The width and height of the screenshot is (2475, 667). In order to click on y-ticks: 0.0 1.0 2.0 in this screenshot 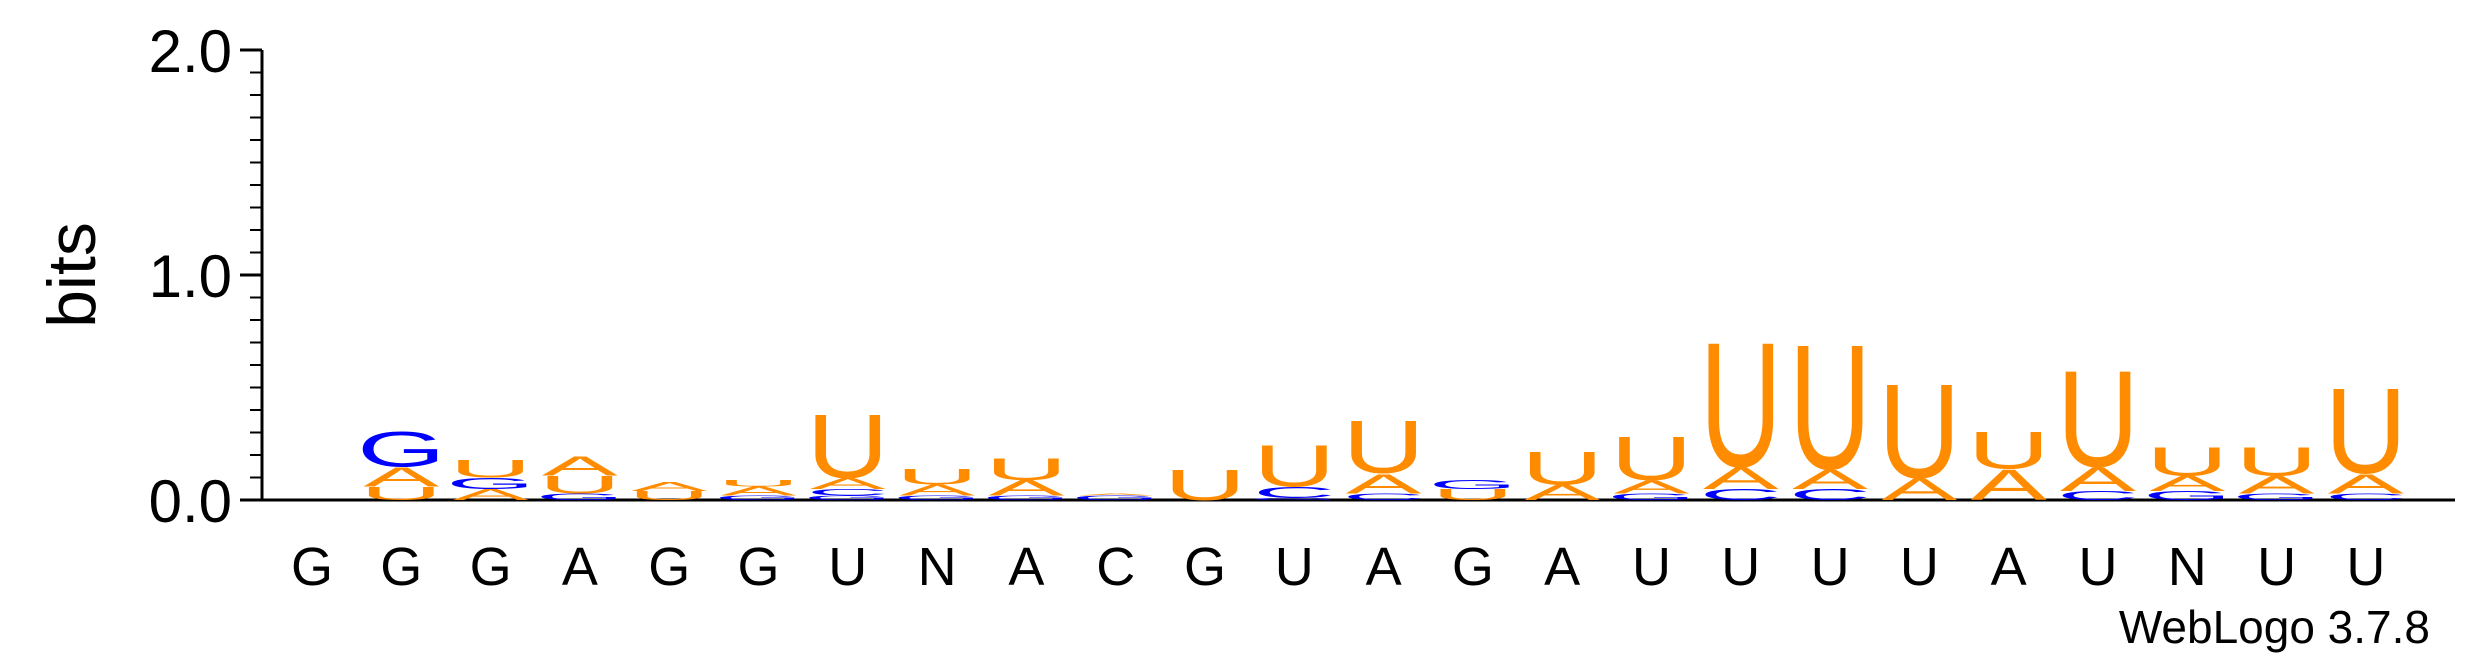, I will do `click(205, 276)`.